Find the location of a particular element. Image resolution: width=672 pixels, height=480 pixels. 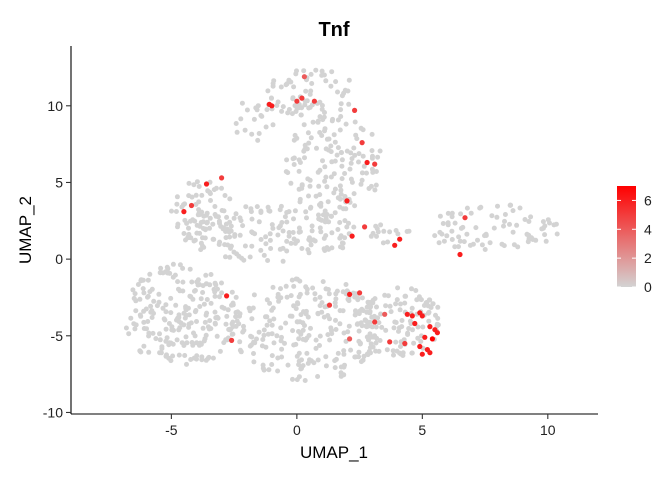

colorbar is located at coordinates (626, 236).